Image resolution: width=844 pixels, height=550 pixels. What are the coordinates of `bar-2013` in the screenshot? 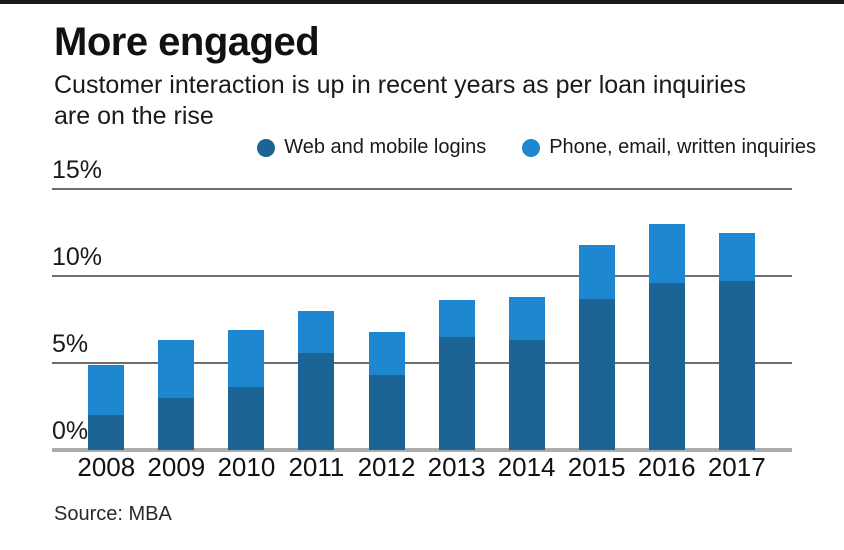 It's located at (456, 375).